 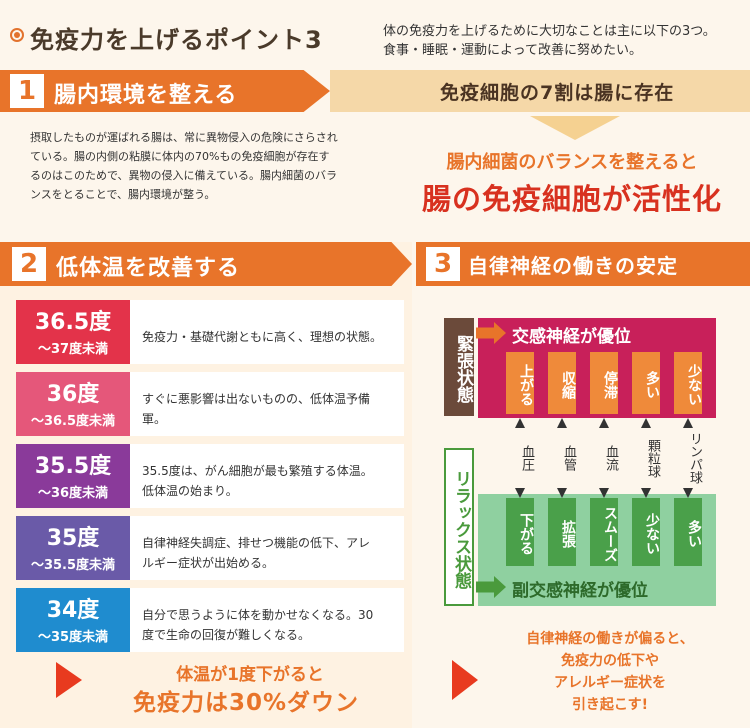 What do you see at coordinates (73, 421) in the screenshot?
I see `temperature-range: 〜36.5度未満` at bounding box center [73, 421].